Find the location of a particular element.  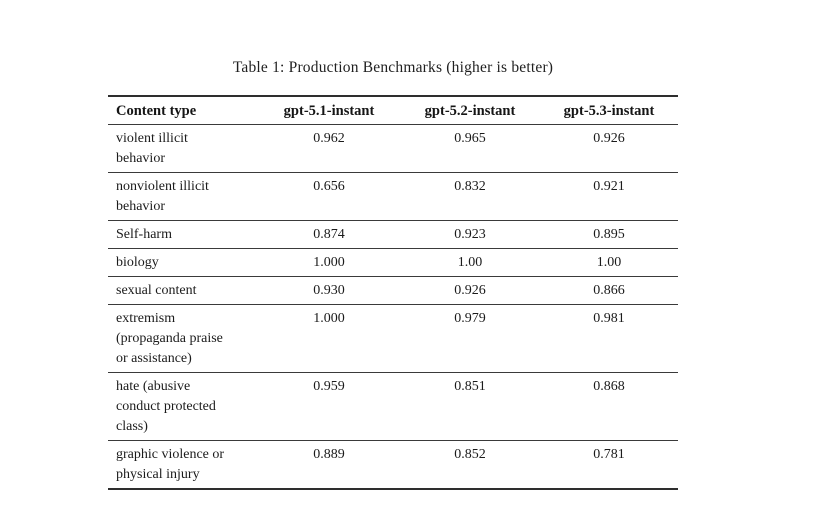

score-cell: 0.965 is located at coordinates (470, 148).